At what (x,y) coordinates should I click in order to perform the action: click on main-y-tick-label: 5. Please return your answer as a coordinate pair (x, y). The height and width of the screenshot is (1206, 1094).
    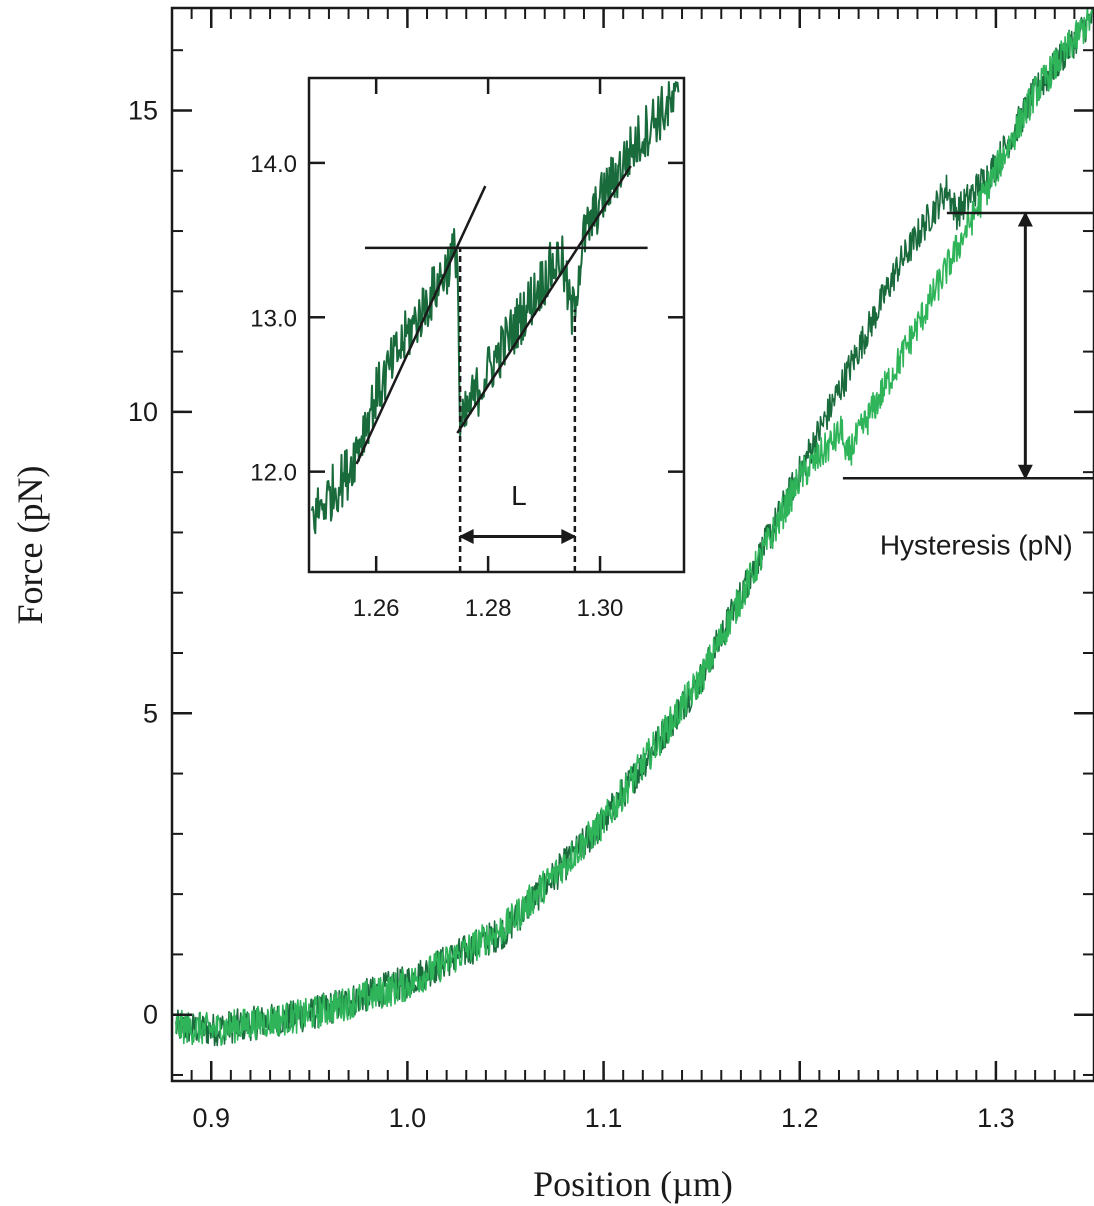
    Looking at the image, I should click on (150, 713).